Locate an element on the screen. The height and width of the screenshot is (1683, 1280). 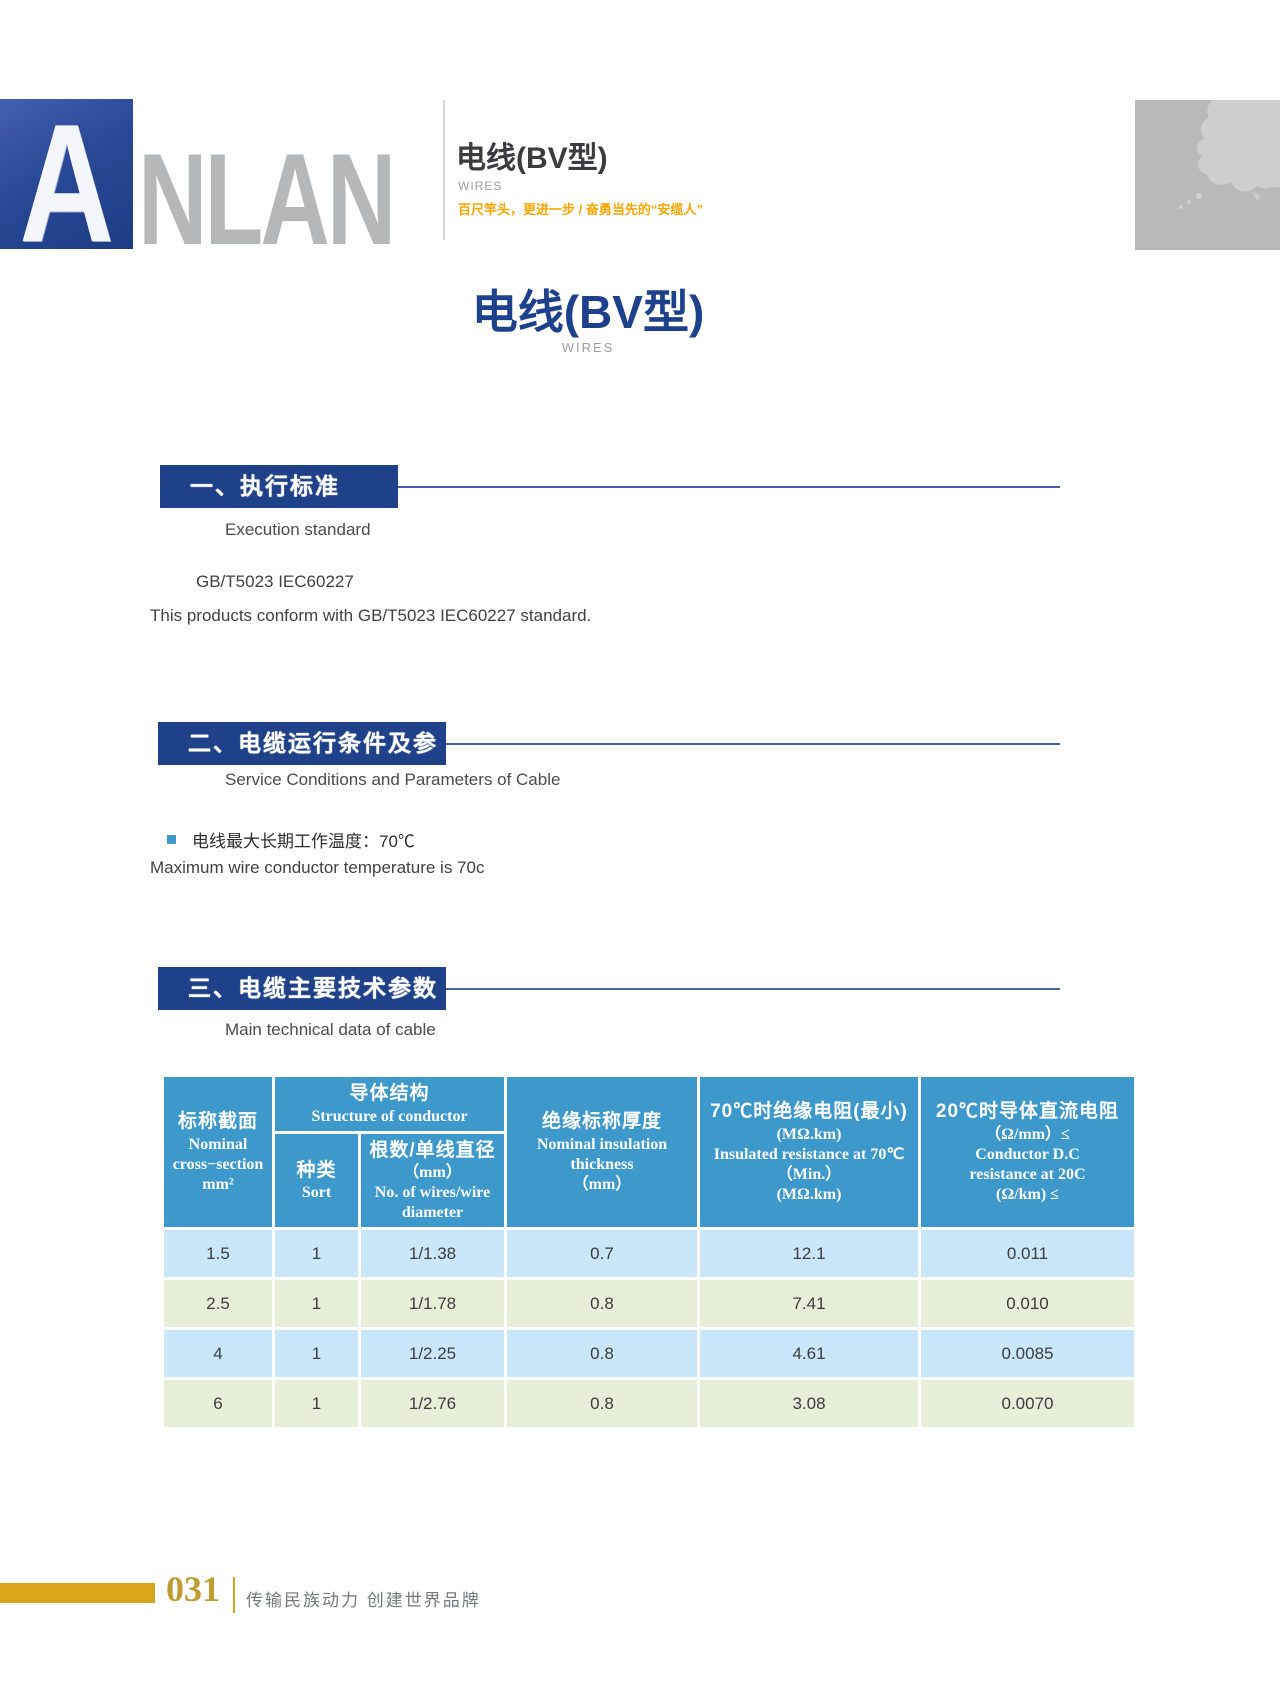
cell-resistance70: 7.41 is located at coordinates (809, 1304).